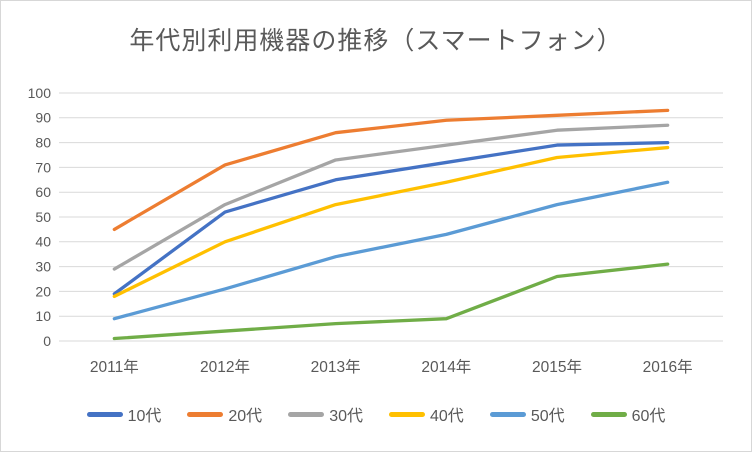 This screenshot has height=452, width=752. I want to click on legend-item: 50代, so click(527, 414).